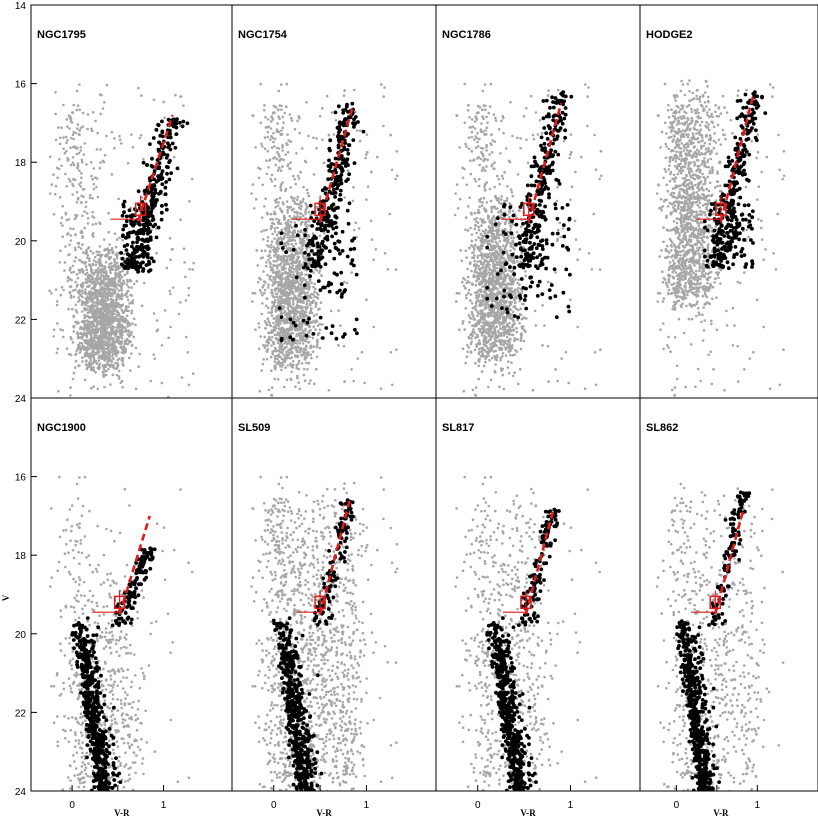 Image resolution: width=818 pixels, height=817 pixels. Describe the element at coordinates (131, 201) in the screenshot. I see `panel-ngc1795: NGC1795` at that location.